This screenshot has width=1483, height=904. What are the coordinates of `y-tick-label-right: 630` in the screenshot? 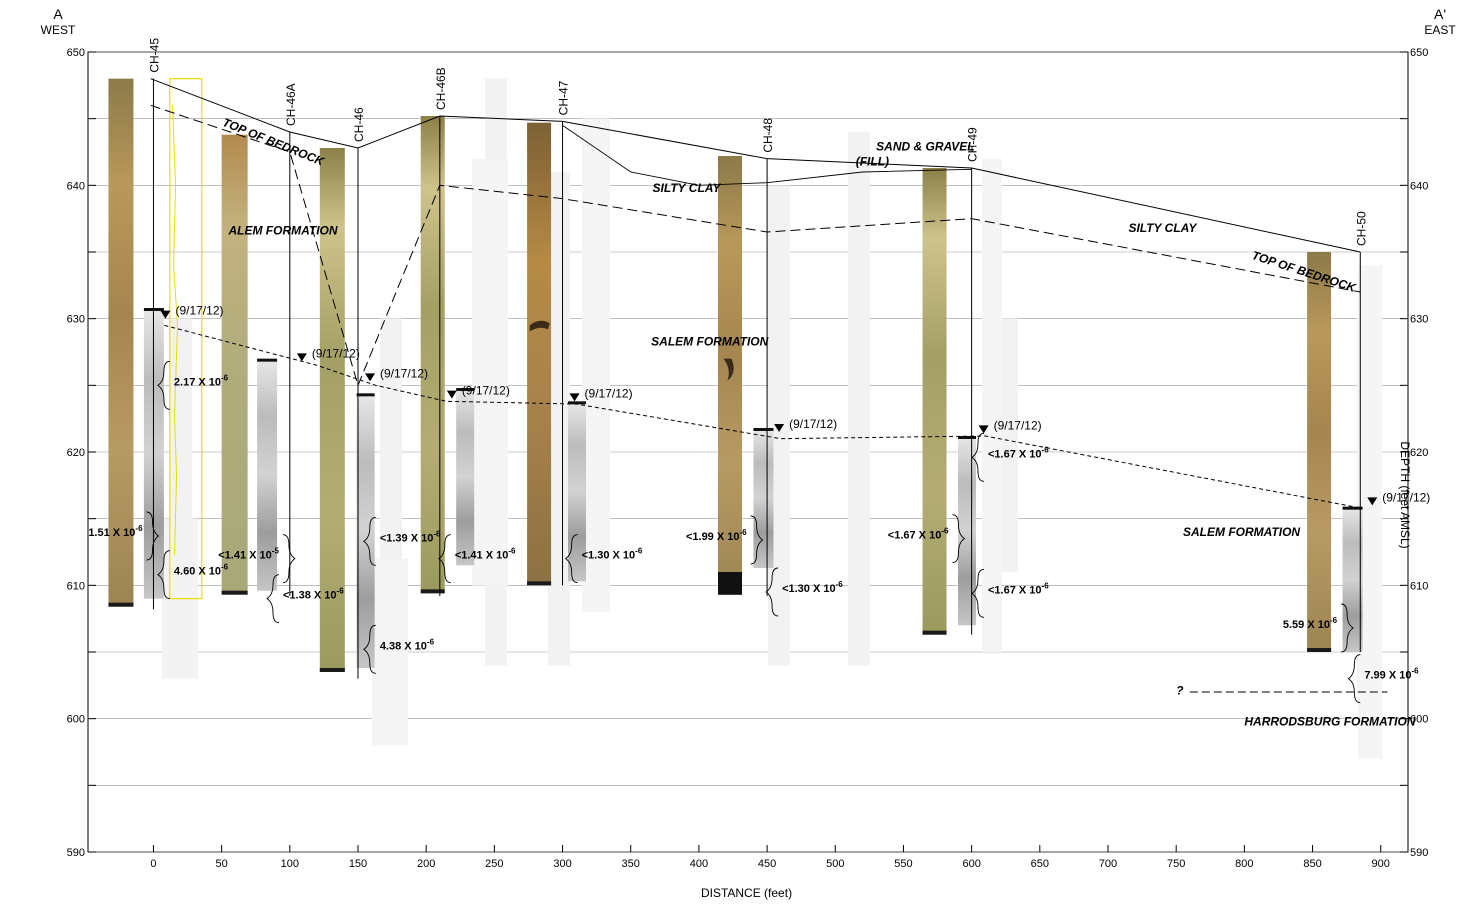 It's located at (1419, 320).